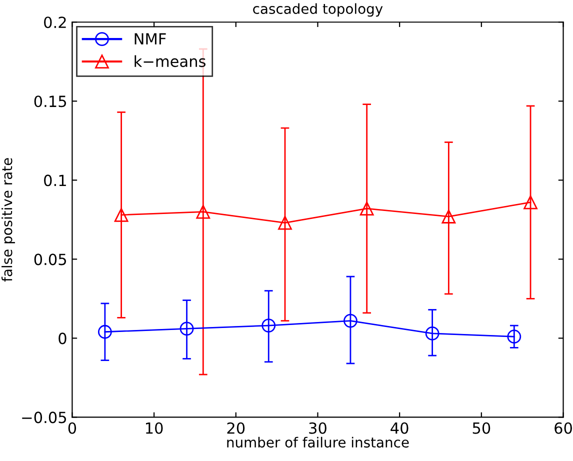 Image resolution: width=573 pixels, height=461 pixels. Describe the element at coordinates (55, 22) in the screenshot. I see `y-tick-label: 0.2` at that location.